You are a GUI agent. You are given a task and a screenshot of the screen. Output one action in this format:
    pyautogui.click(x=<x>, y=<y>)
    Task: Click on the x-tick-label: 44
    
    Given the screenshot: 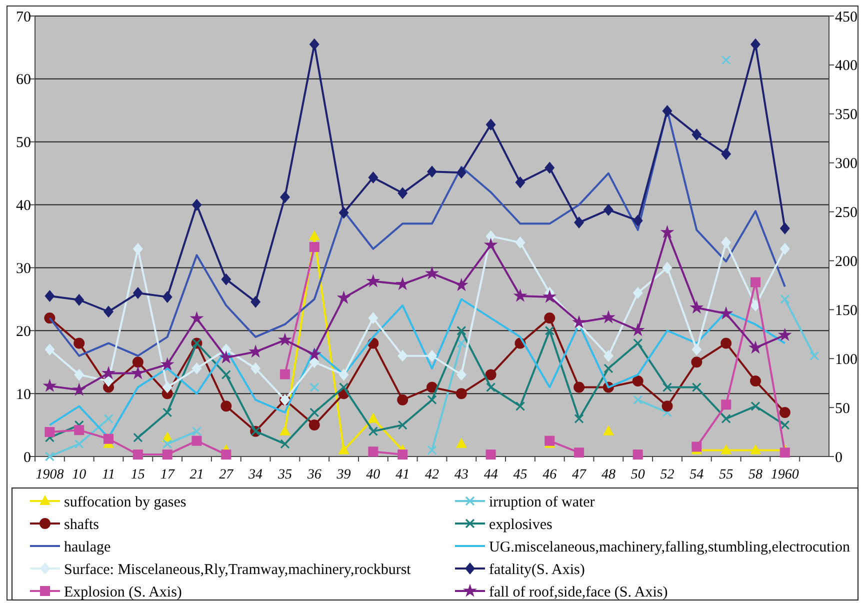 What is the action you would take?
    pyautogui.click(x=491, y=475)
    